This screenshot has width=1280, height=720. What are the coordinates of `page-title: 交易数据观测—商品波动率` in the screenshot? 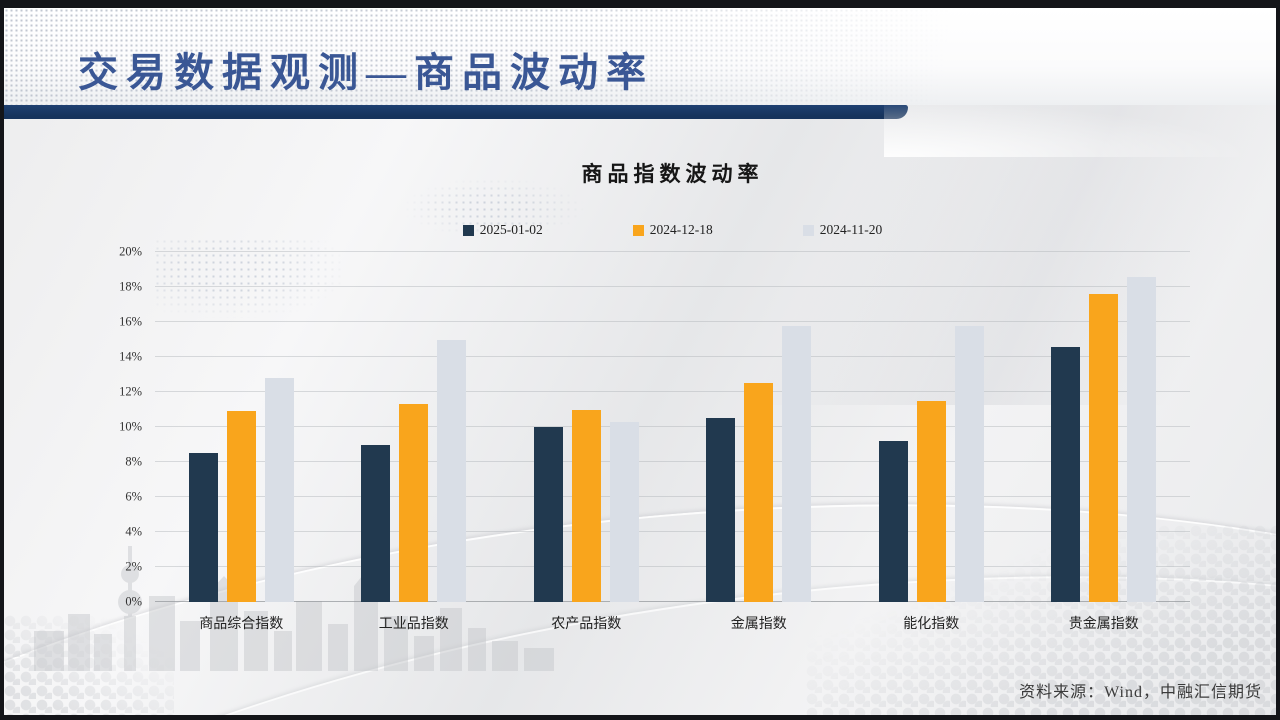 It's located at (366, 72).